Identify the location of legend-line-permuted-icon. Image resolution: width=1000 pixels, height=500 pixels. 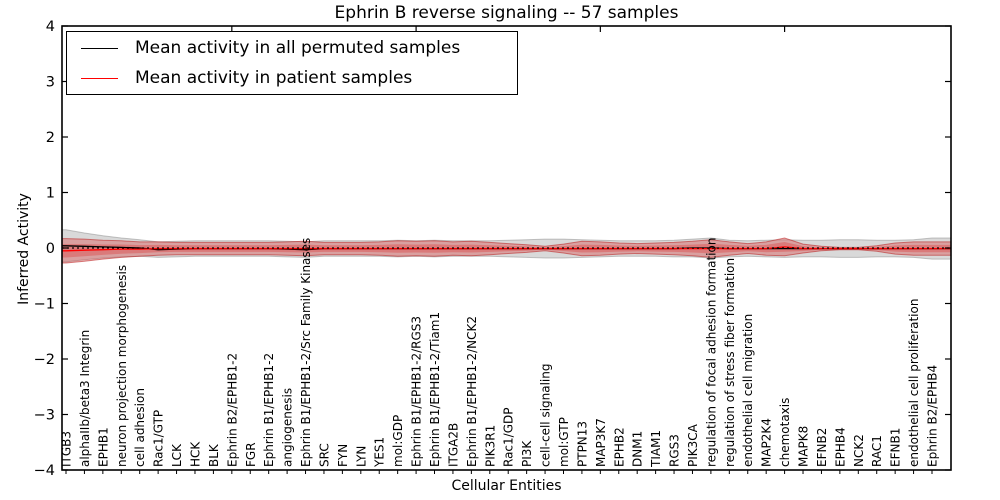
(99, 48).